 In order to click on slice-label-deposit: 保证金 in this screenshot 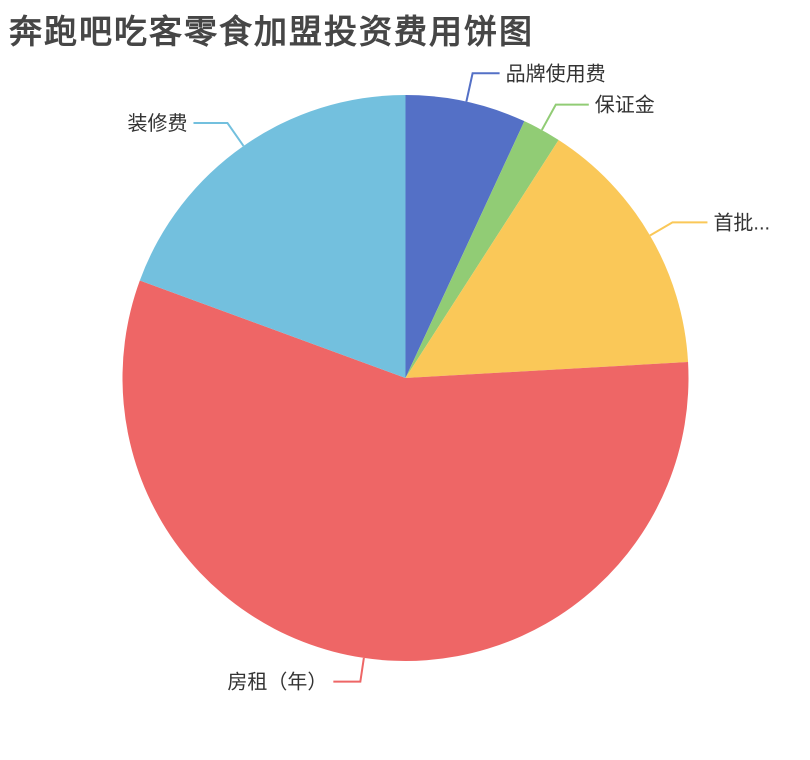, I will do `click(625, 105)`.